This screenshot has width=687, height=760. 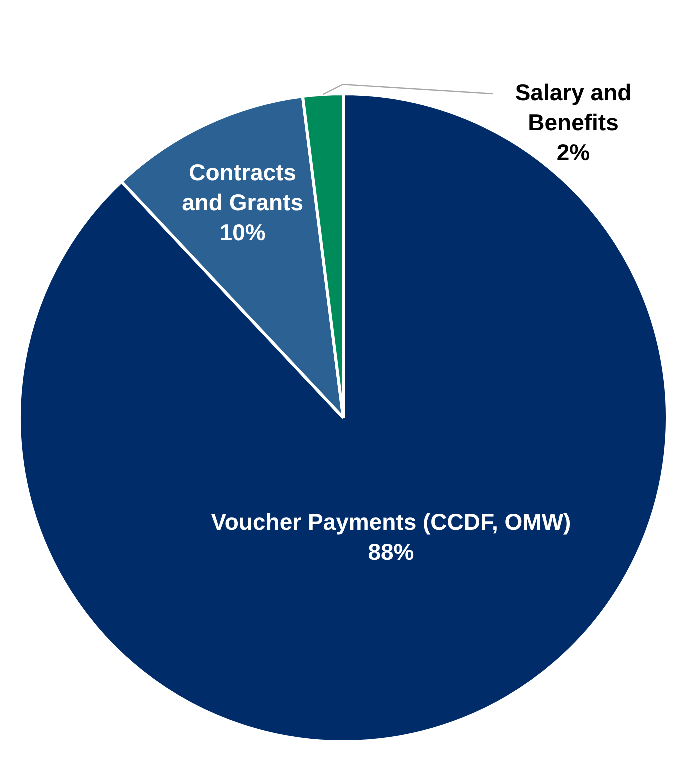 I want to click on data-label: 2%, so click(x=573, y=152).